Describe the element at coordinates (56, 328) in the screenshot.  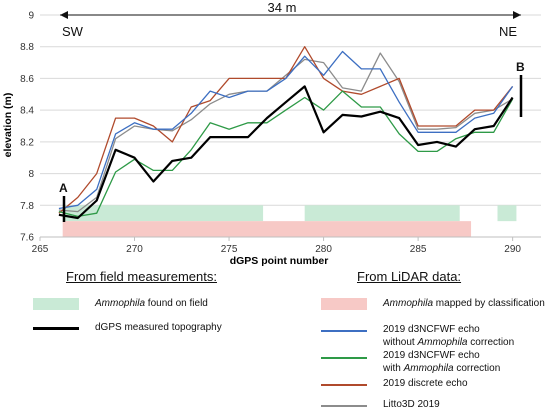
I see `dgps-swatch` at that location.